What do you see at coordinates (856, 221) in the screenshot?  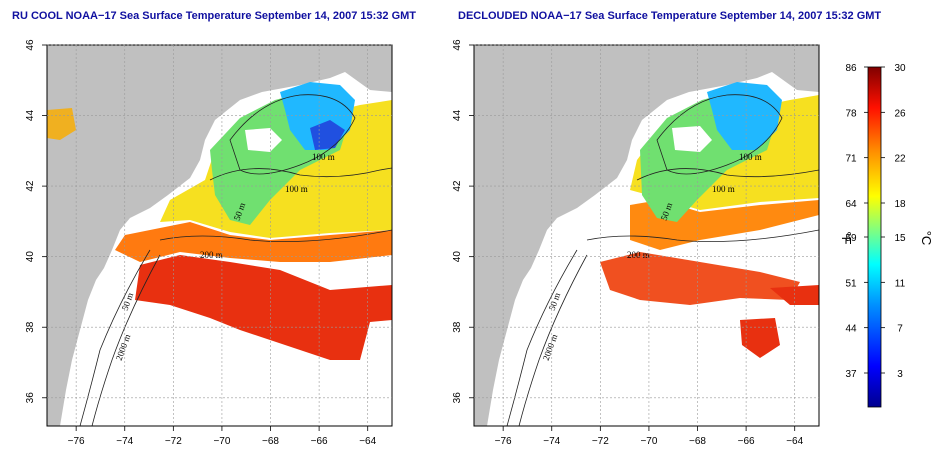 I see `fahrenheit-scale: 86 78 71 64 59 51 44 37` at bounding box center [856, 221].